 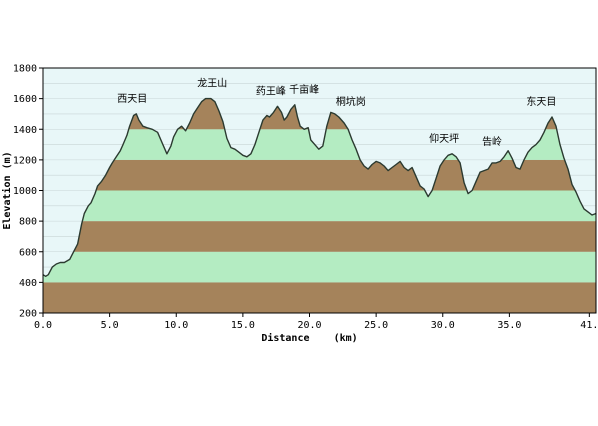 What do you see at coordinates (110, 325) in the screenshot?
I see `x-tick-label: 5.0` at bounding box center [110, 325].